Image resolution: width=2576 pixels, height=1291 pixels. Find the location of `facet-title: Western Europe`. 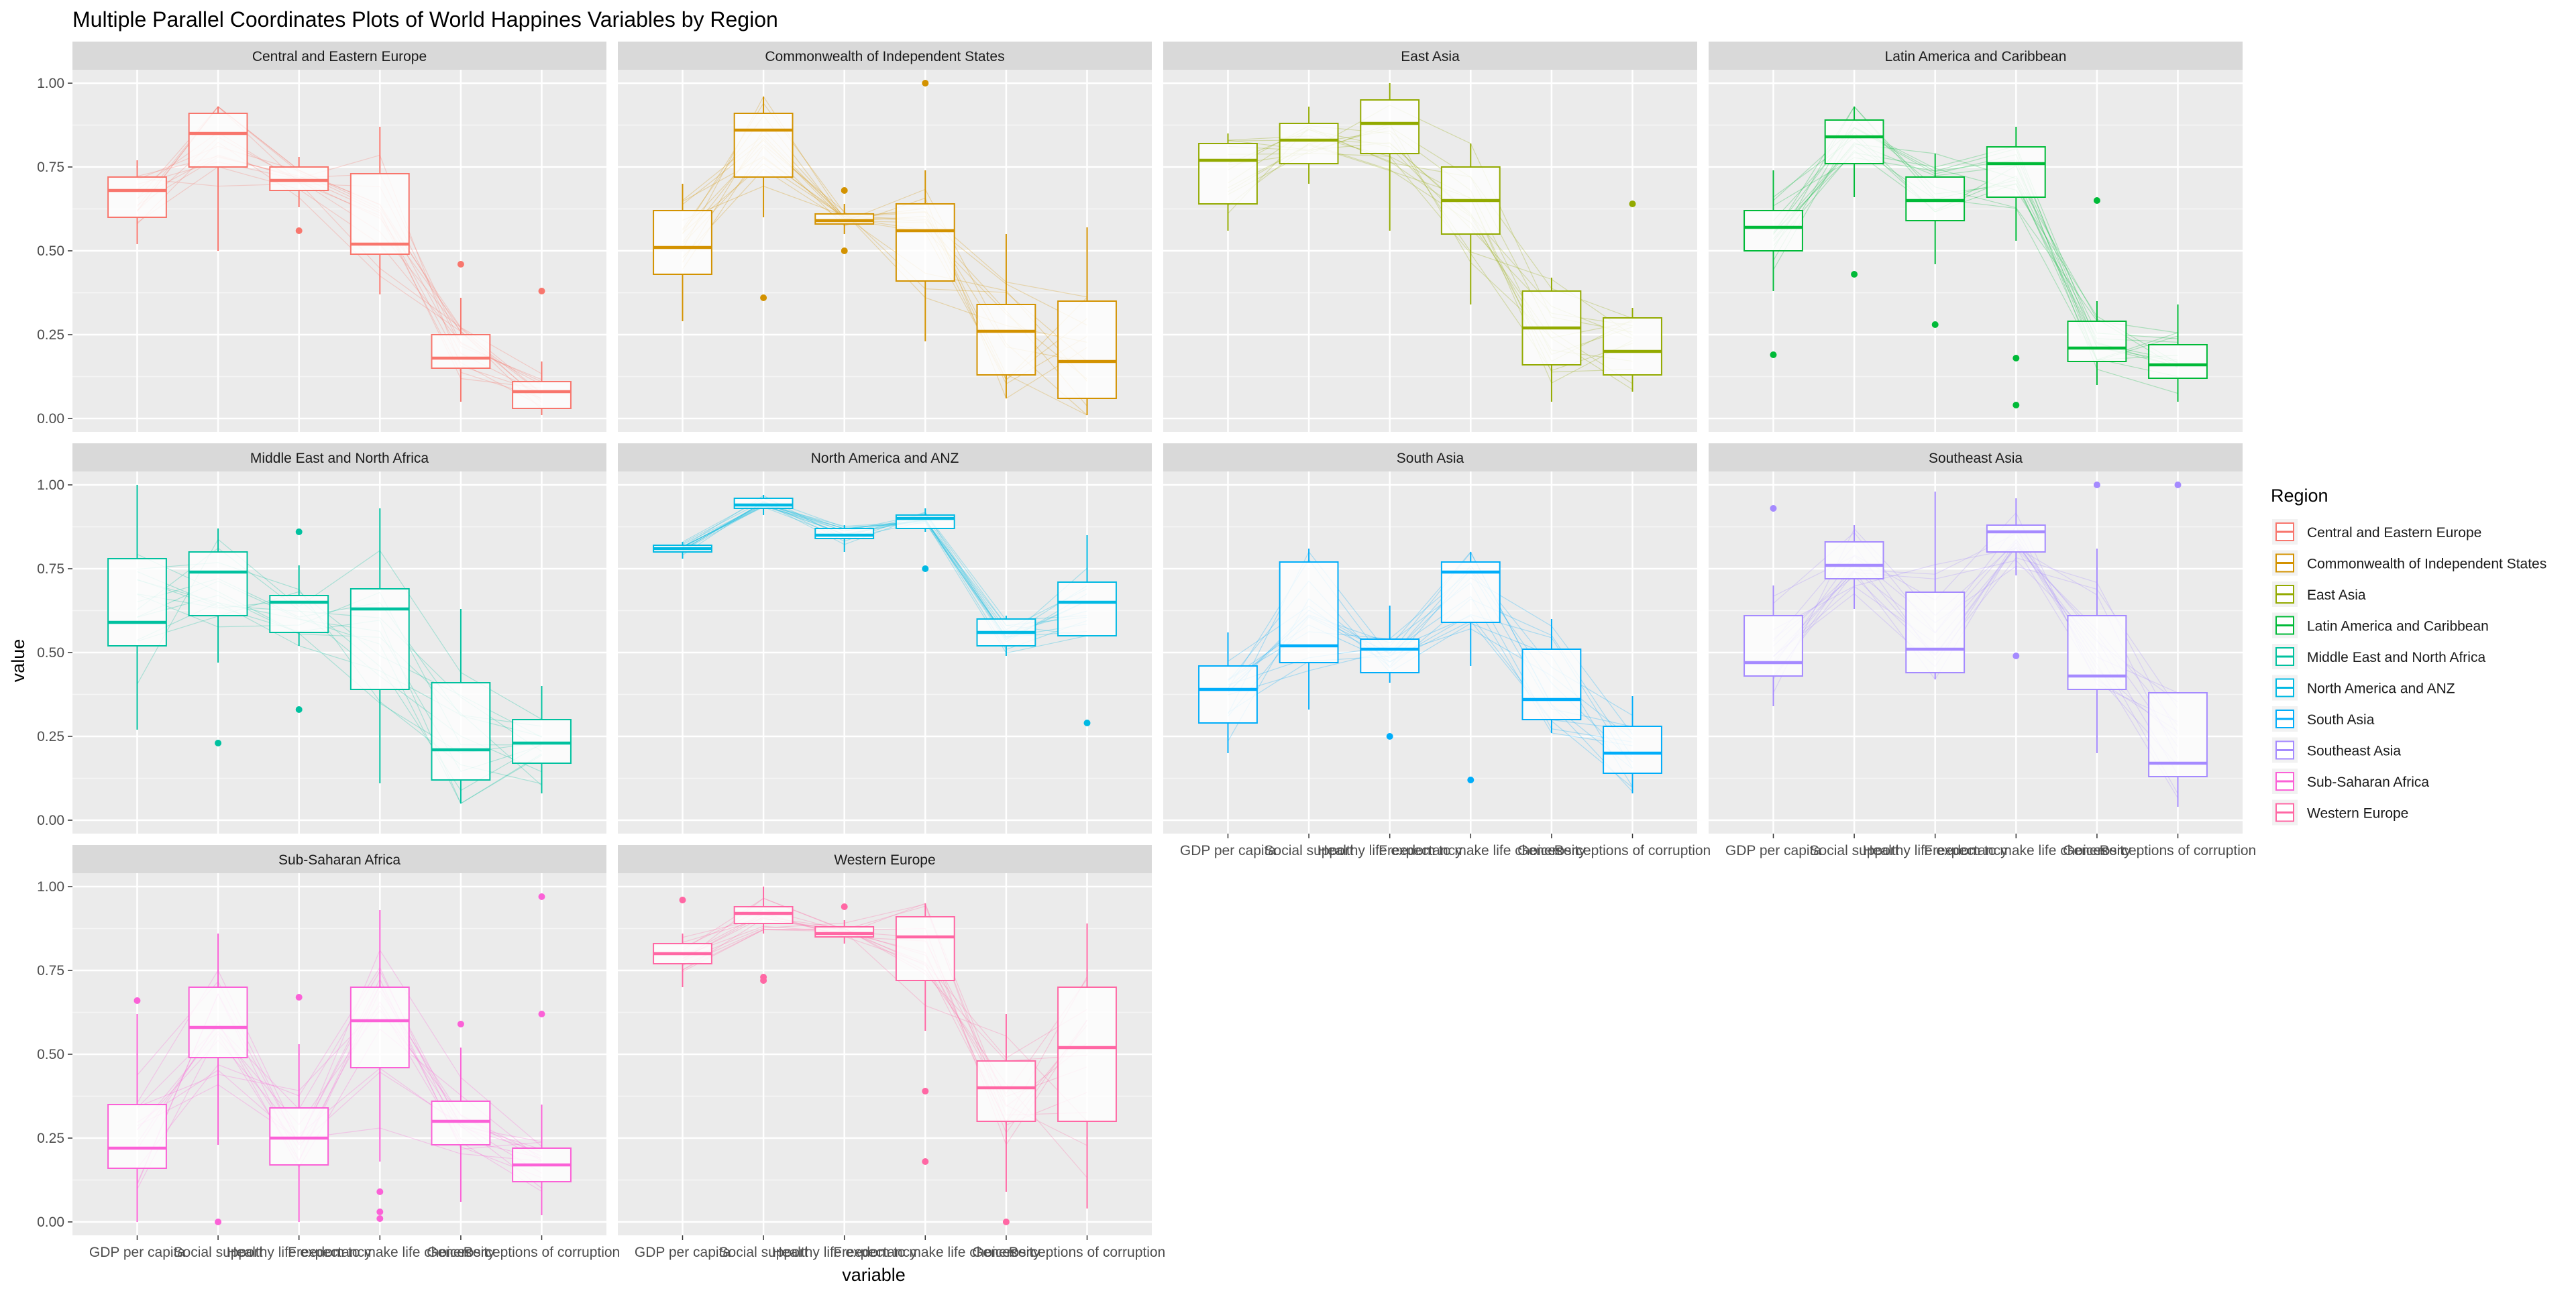

facet-title: Western Europe is located at coordinates (884, 860).